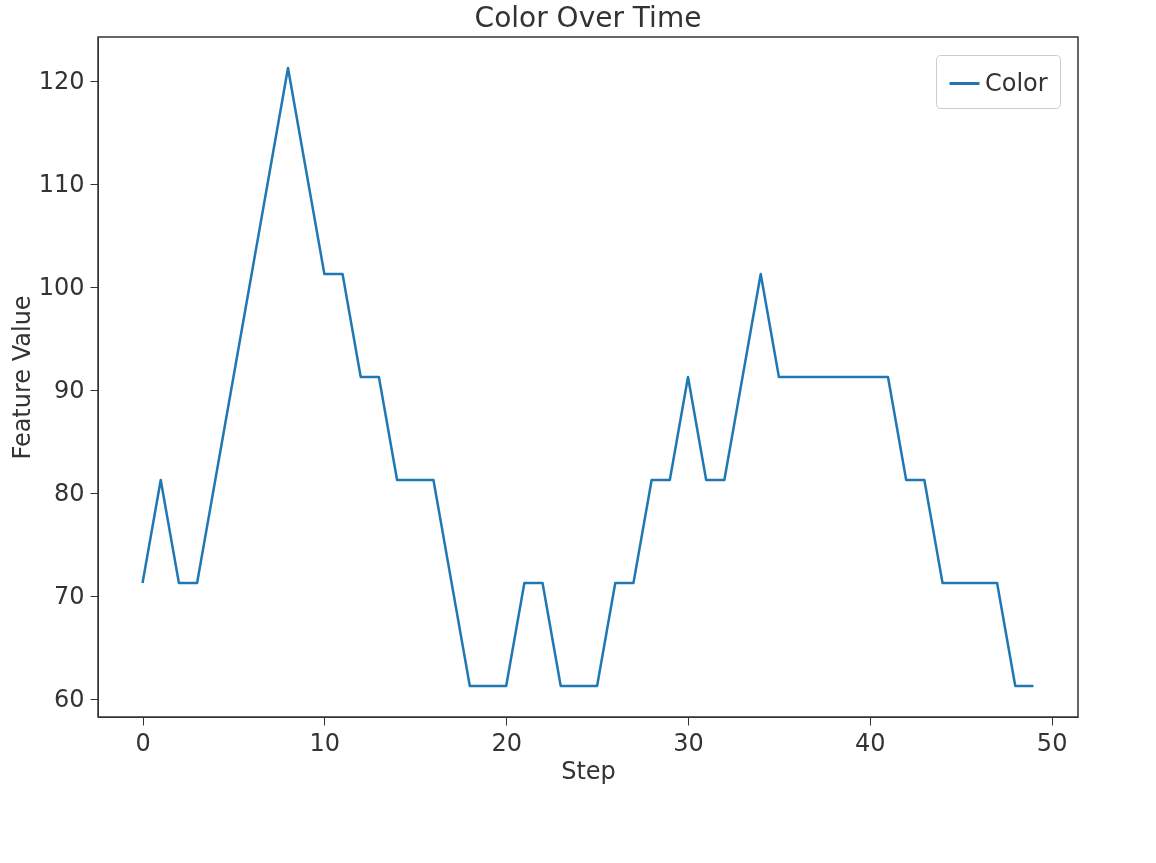 The width and height of the screenshot is (1156, 863). Describe the element at coordinates (688, 742) in the screenshot. I see `x-tick-label: 30` at that location.